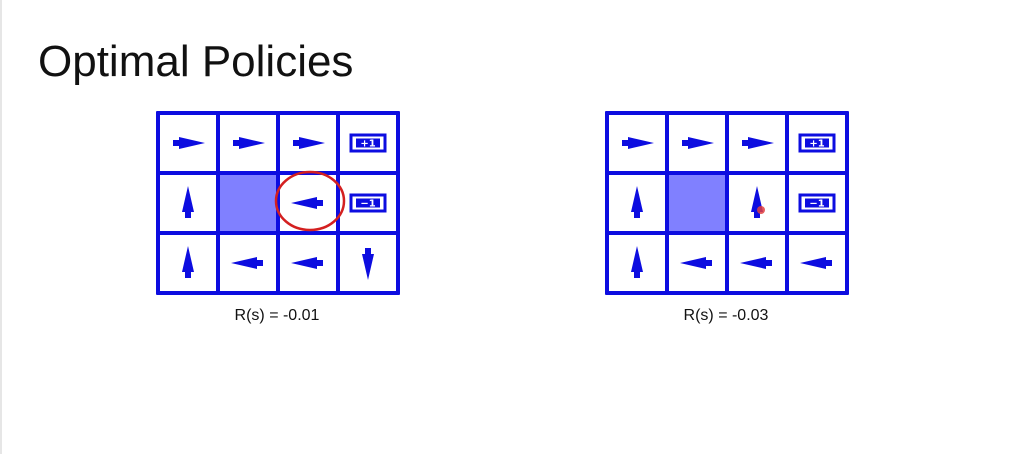 This screenshot has width=1036, height=454. I want to click on policy-caption-left: R(s) = -0.01, so click(277, 315).